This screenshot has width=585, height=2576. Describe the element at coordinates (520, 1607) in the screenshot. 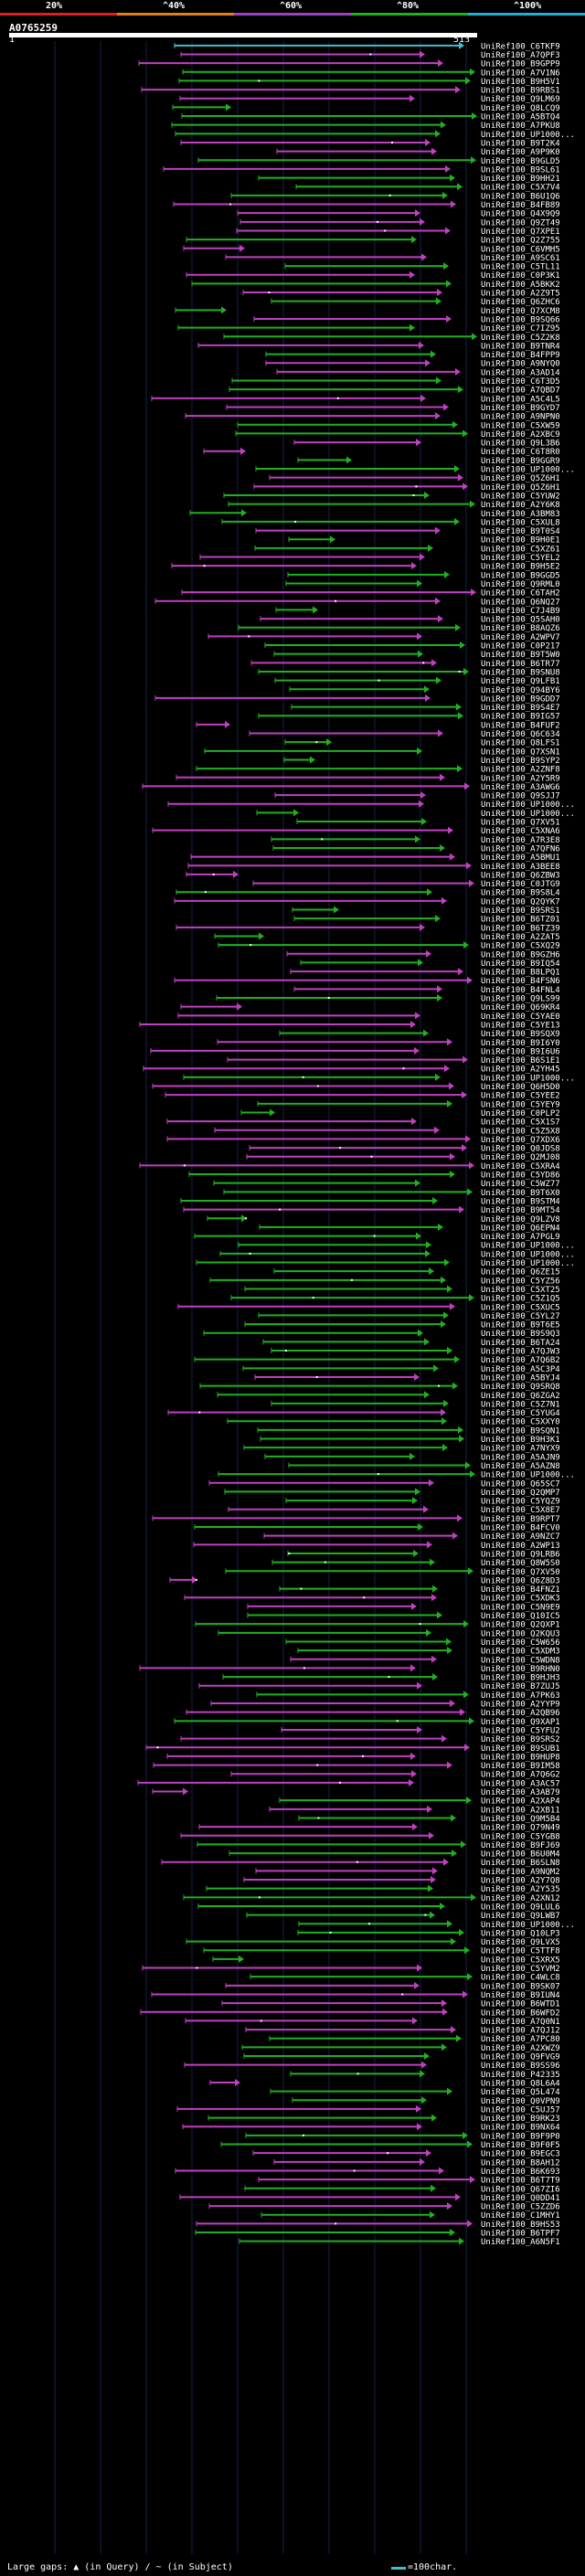

I see `hit-label: UniRef100_C5N9E9` at that location.